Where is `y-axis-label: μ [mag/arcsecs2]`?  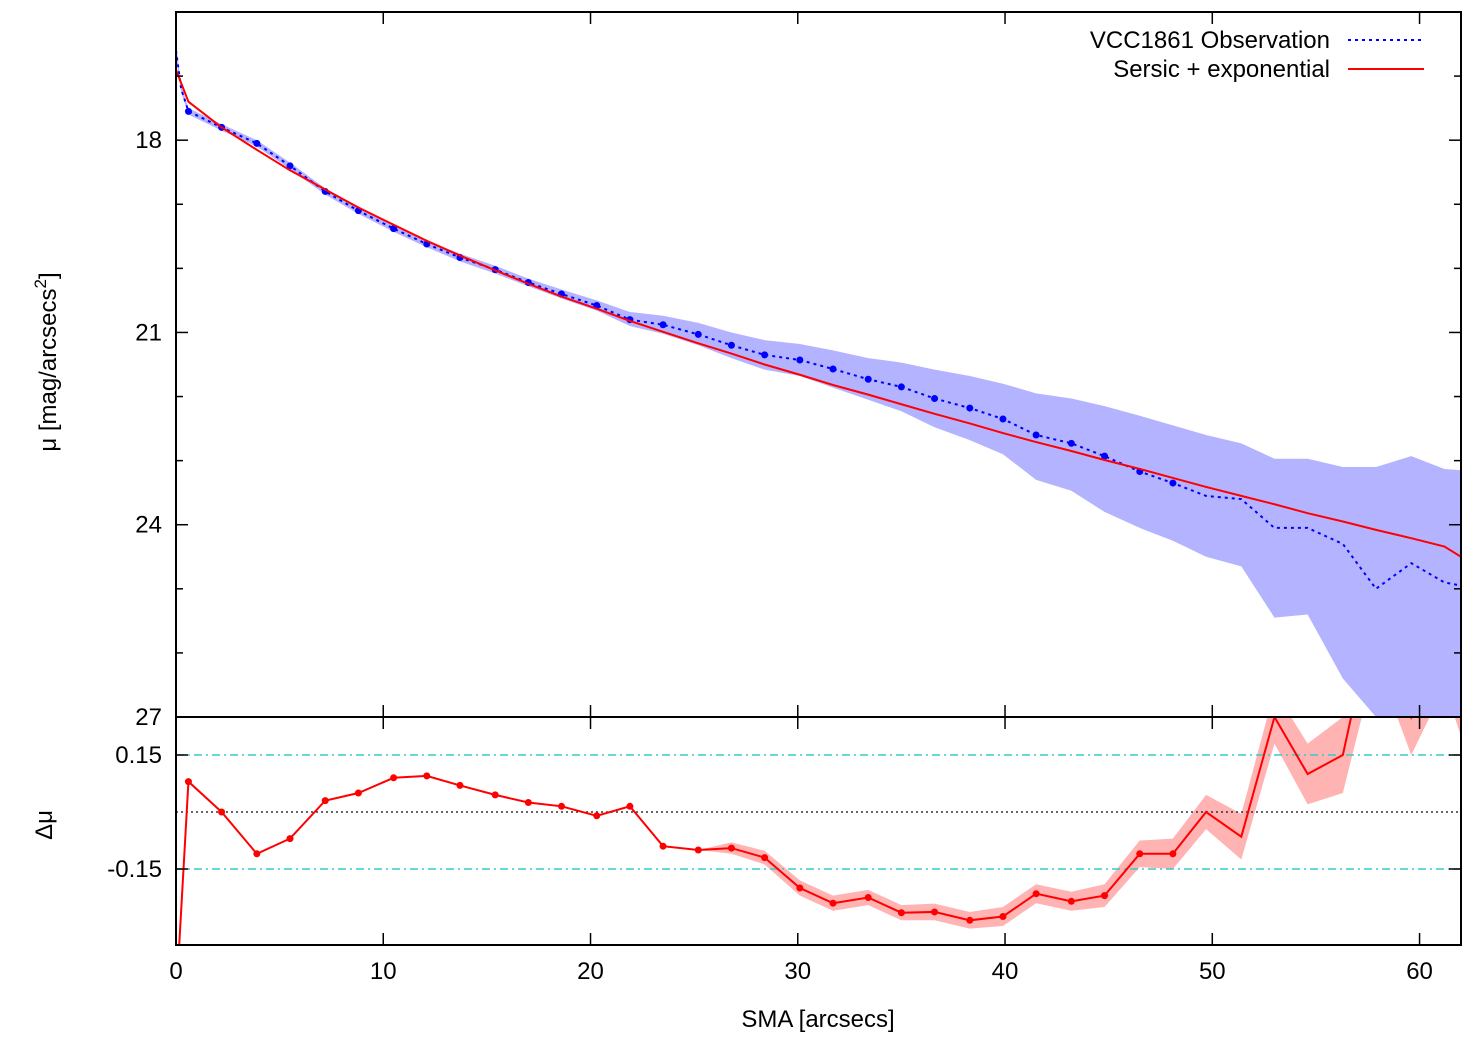 y-axis-label: μ [mag/arcsecs2] is located at coordinates (46, 361).